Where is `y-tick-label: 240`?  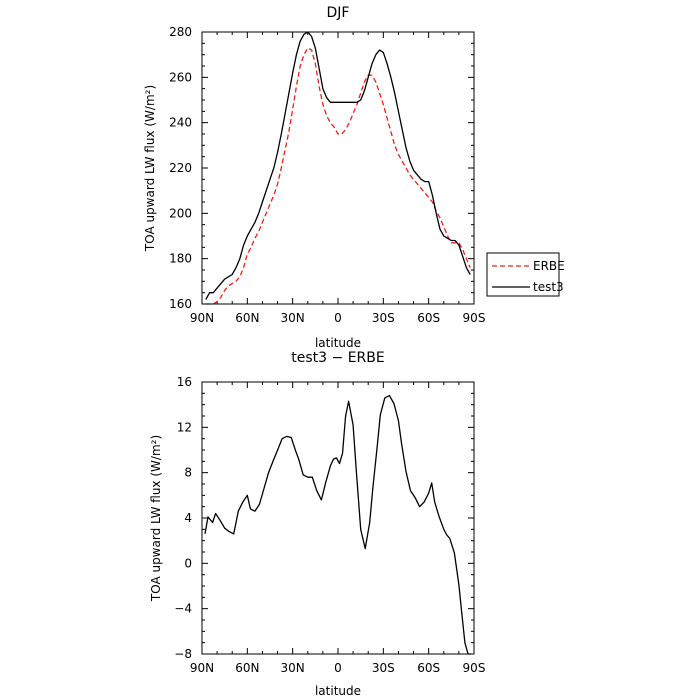
y-tick-label: 240 is located at coordinates (180, 123).